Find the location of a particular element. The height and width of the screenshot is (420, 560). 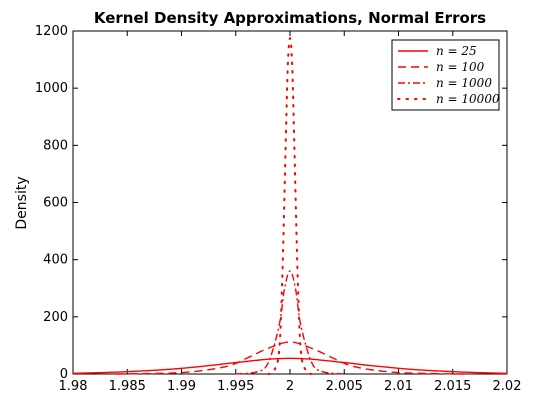

x-tick-label: 1.99 is located at coordinates (181, 386).